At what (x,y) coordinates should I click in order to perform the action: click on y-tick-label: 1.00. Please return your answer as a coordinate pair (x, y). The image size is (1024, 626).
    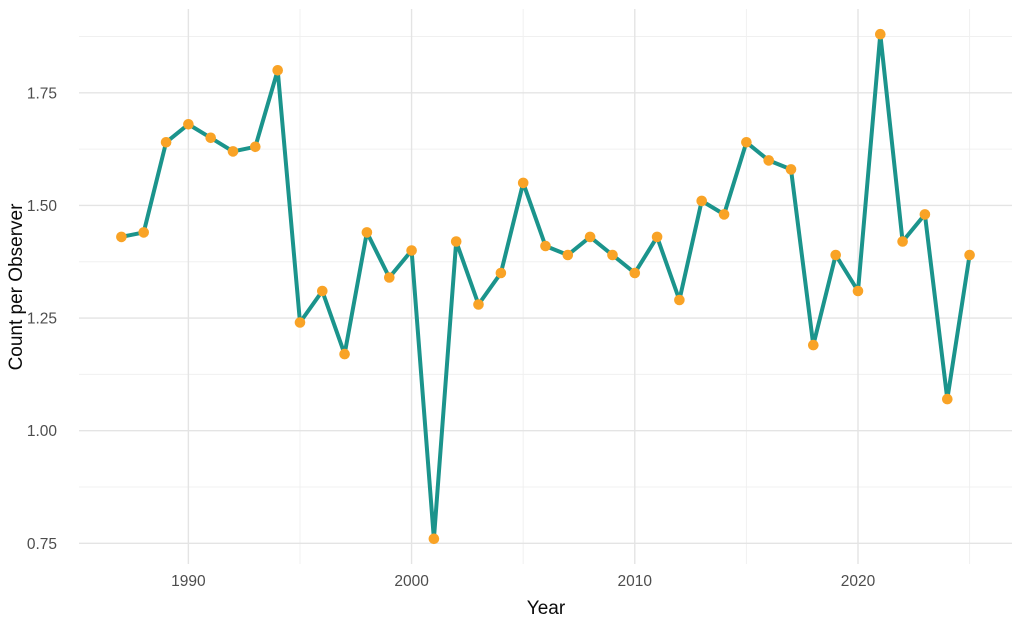
    Looking at the image, I should click on (42, 431).